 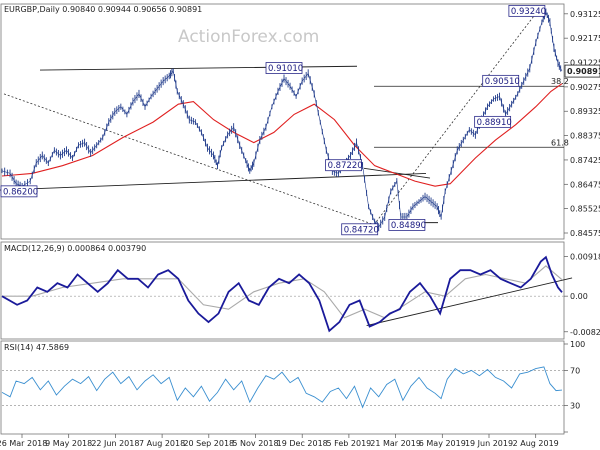 I want to click on x-tick-label: 7 Aug 2018, so click(x=162, y=443).